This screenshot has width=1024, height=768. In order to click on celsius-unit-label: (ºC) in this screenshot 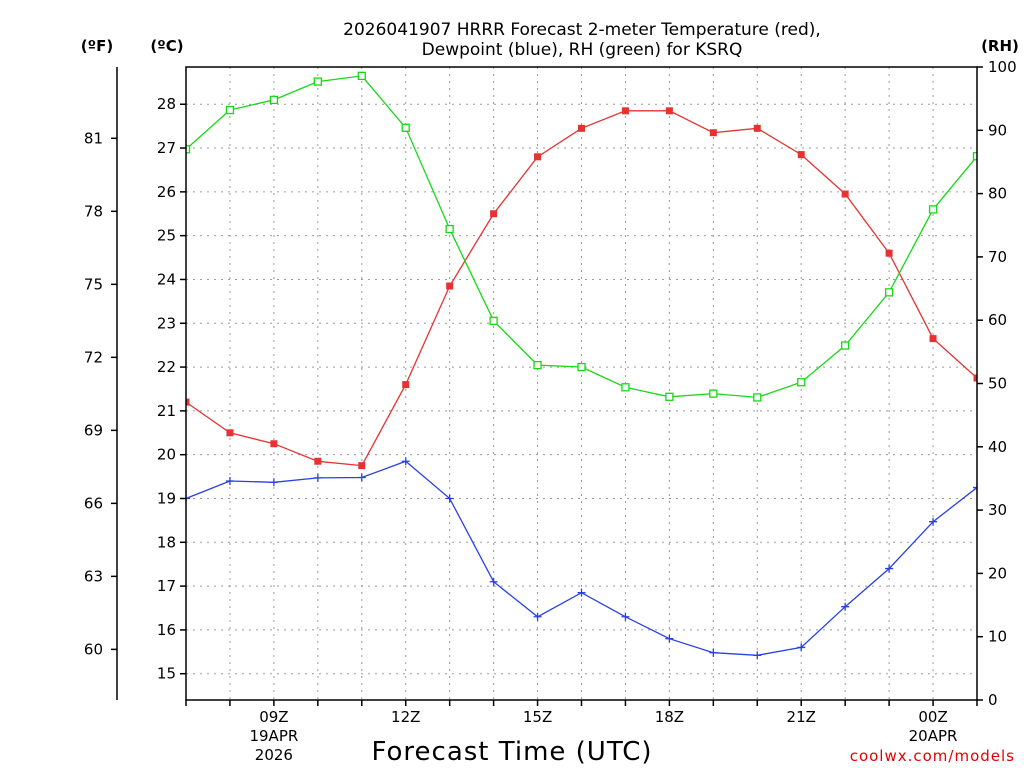, I will do `click(166, 46)`.